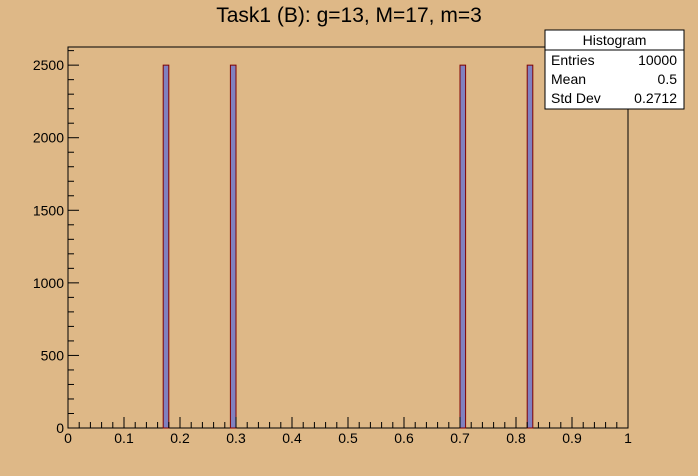  Describe the element at coordinates (568, 79) in the screenshot. I see `stats-mean-label: Mean` at that location.